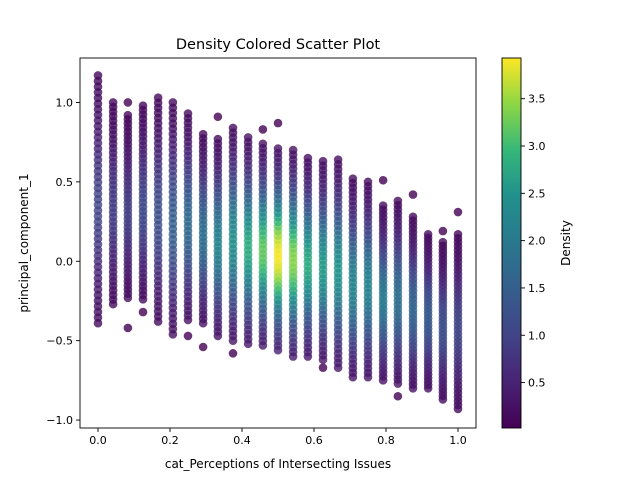 The width and height of the screenshot is (640, 480). Describe the element at coordinates (537, 383) in the screenshot. I see `colorbar-tick-label: 0.5` at that location.